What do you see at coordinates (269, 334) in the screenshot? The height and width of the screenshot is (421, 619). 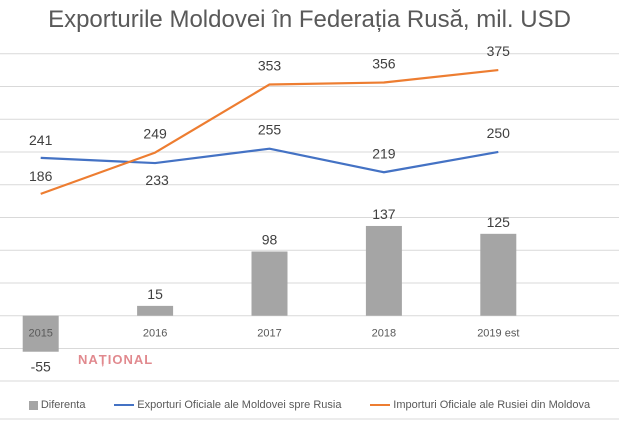 I see `x-tick-label: 2017` at bounding box center [269, 334].